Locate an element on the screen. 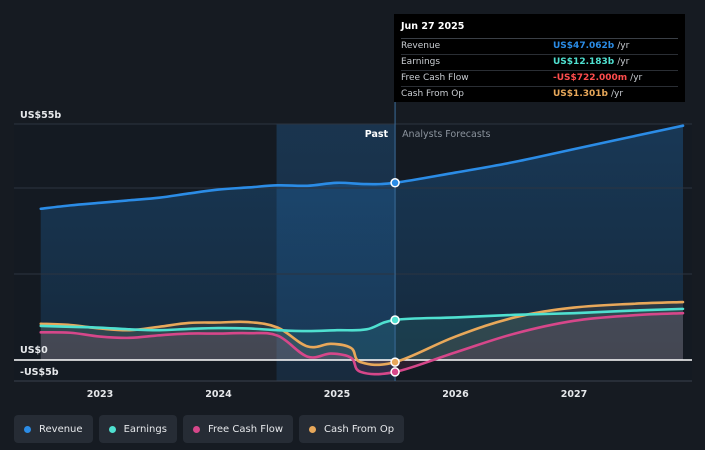 Image resolution: width=705 pixels, height=450 pixels. x-tick-label: 2027 is located at coordinates (574, 394).